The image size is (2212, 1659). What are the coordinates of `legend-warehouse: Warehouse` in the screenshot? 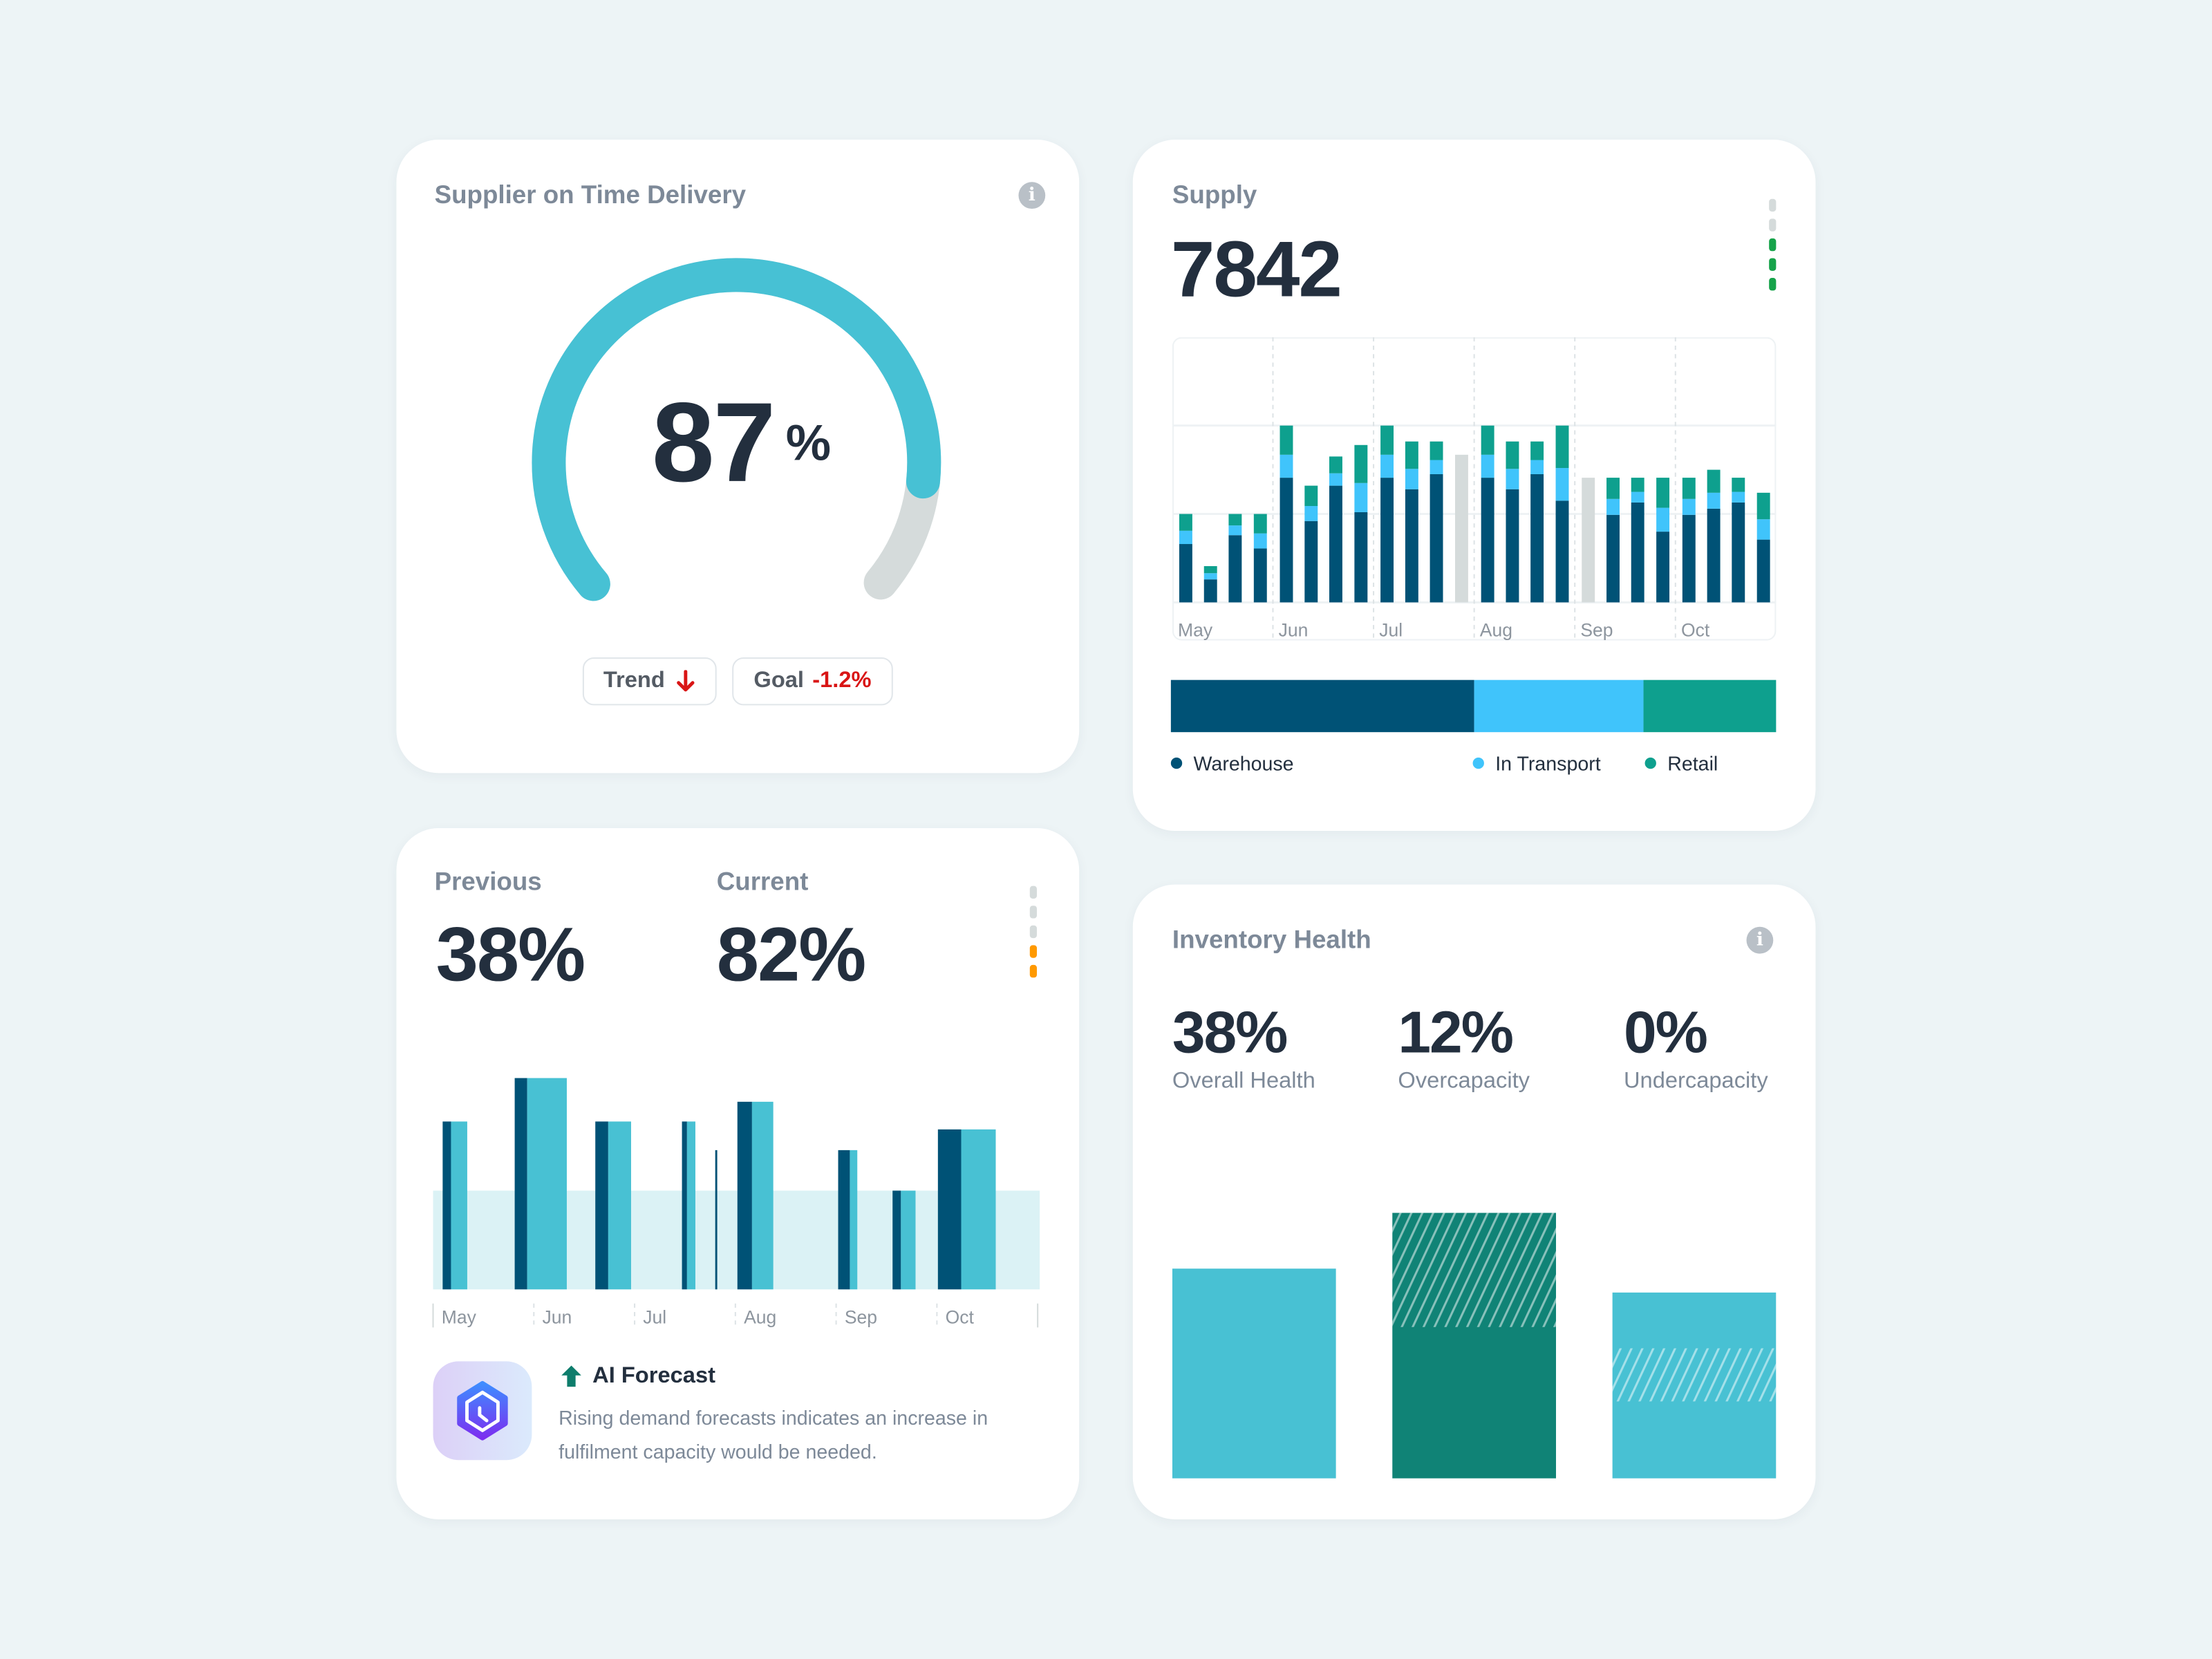 It's located at (1232, 763).